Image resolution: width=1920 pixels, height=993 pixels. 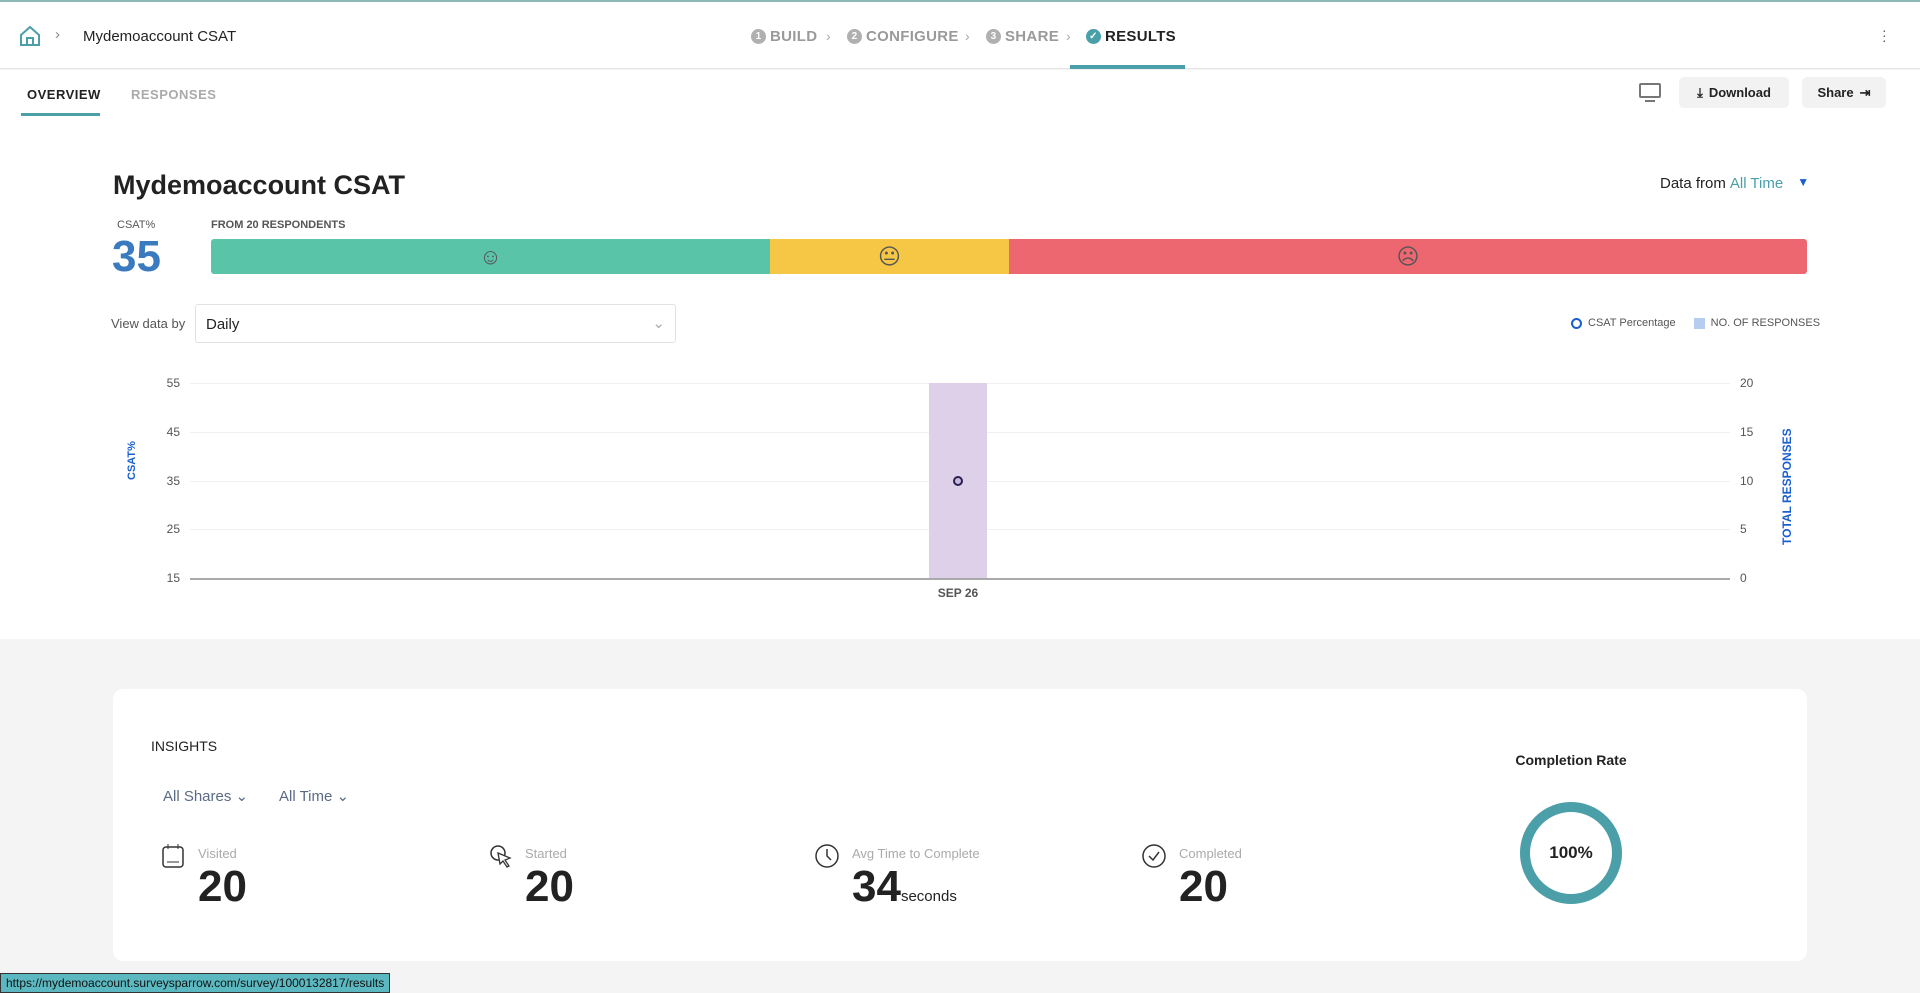 I want to click on insights-title: INSIGHTS, so click(x=184, y=746).